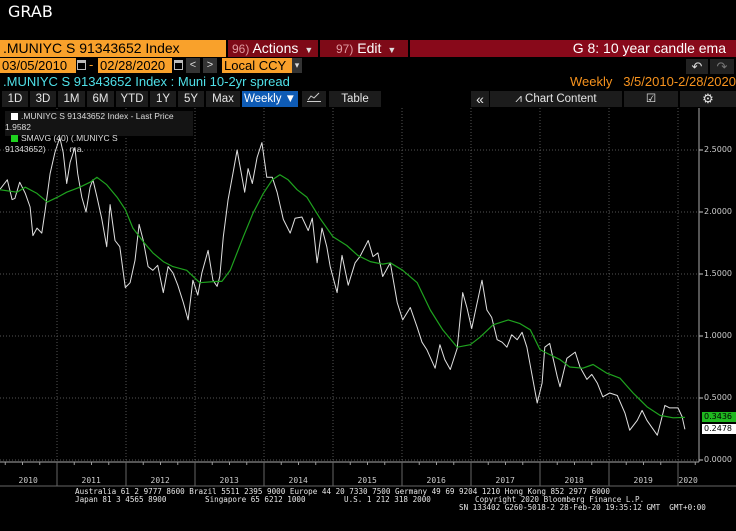 The image size is (736, 531). Describe the element at coordinates (520, 99) in the screenshot. I see `chart-content-icon: ⩘` at that location.